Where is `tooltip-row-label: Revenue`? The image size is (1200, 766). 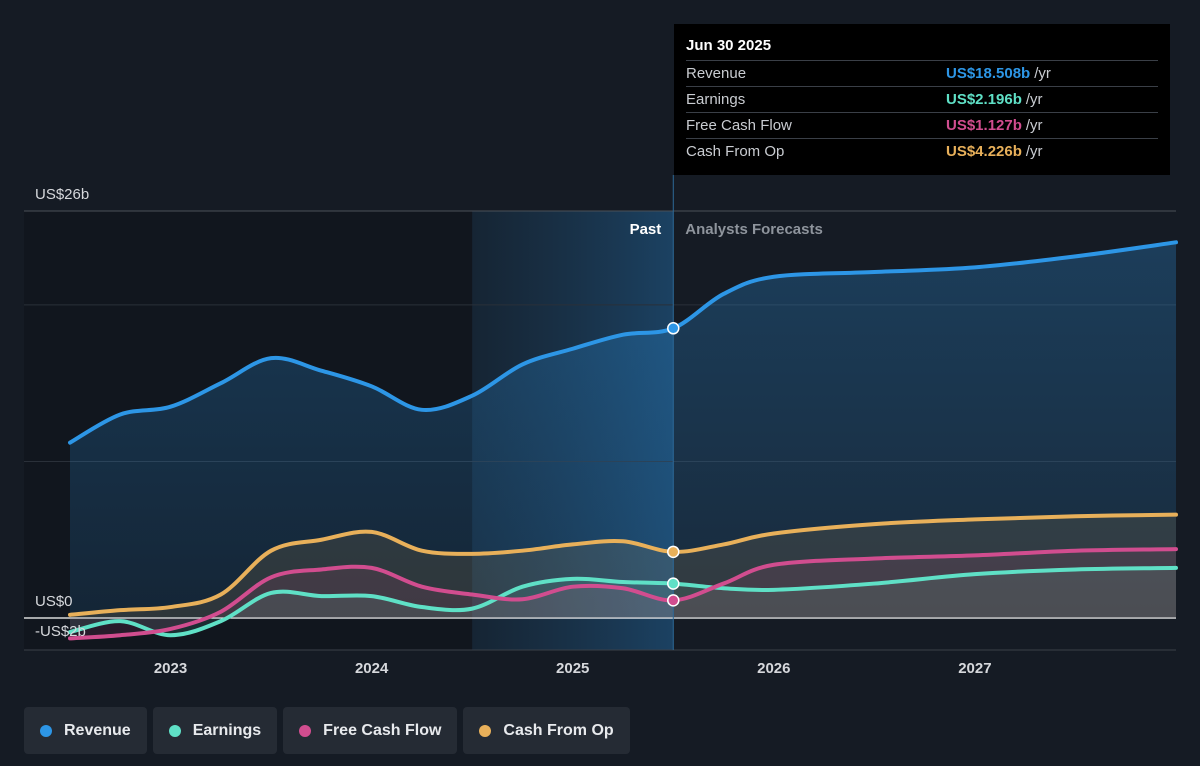
tooltip-row-label: Revenue is located at coordinates (716, 73).